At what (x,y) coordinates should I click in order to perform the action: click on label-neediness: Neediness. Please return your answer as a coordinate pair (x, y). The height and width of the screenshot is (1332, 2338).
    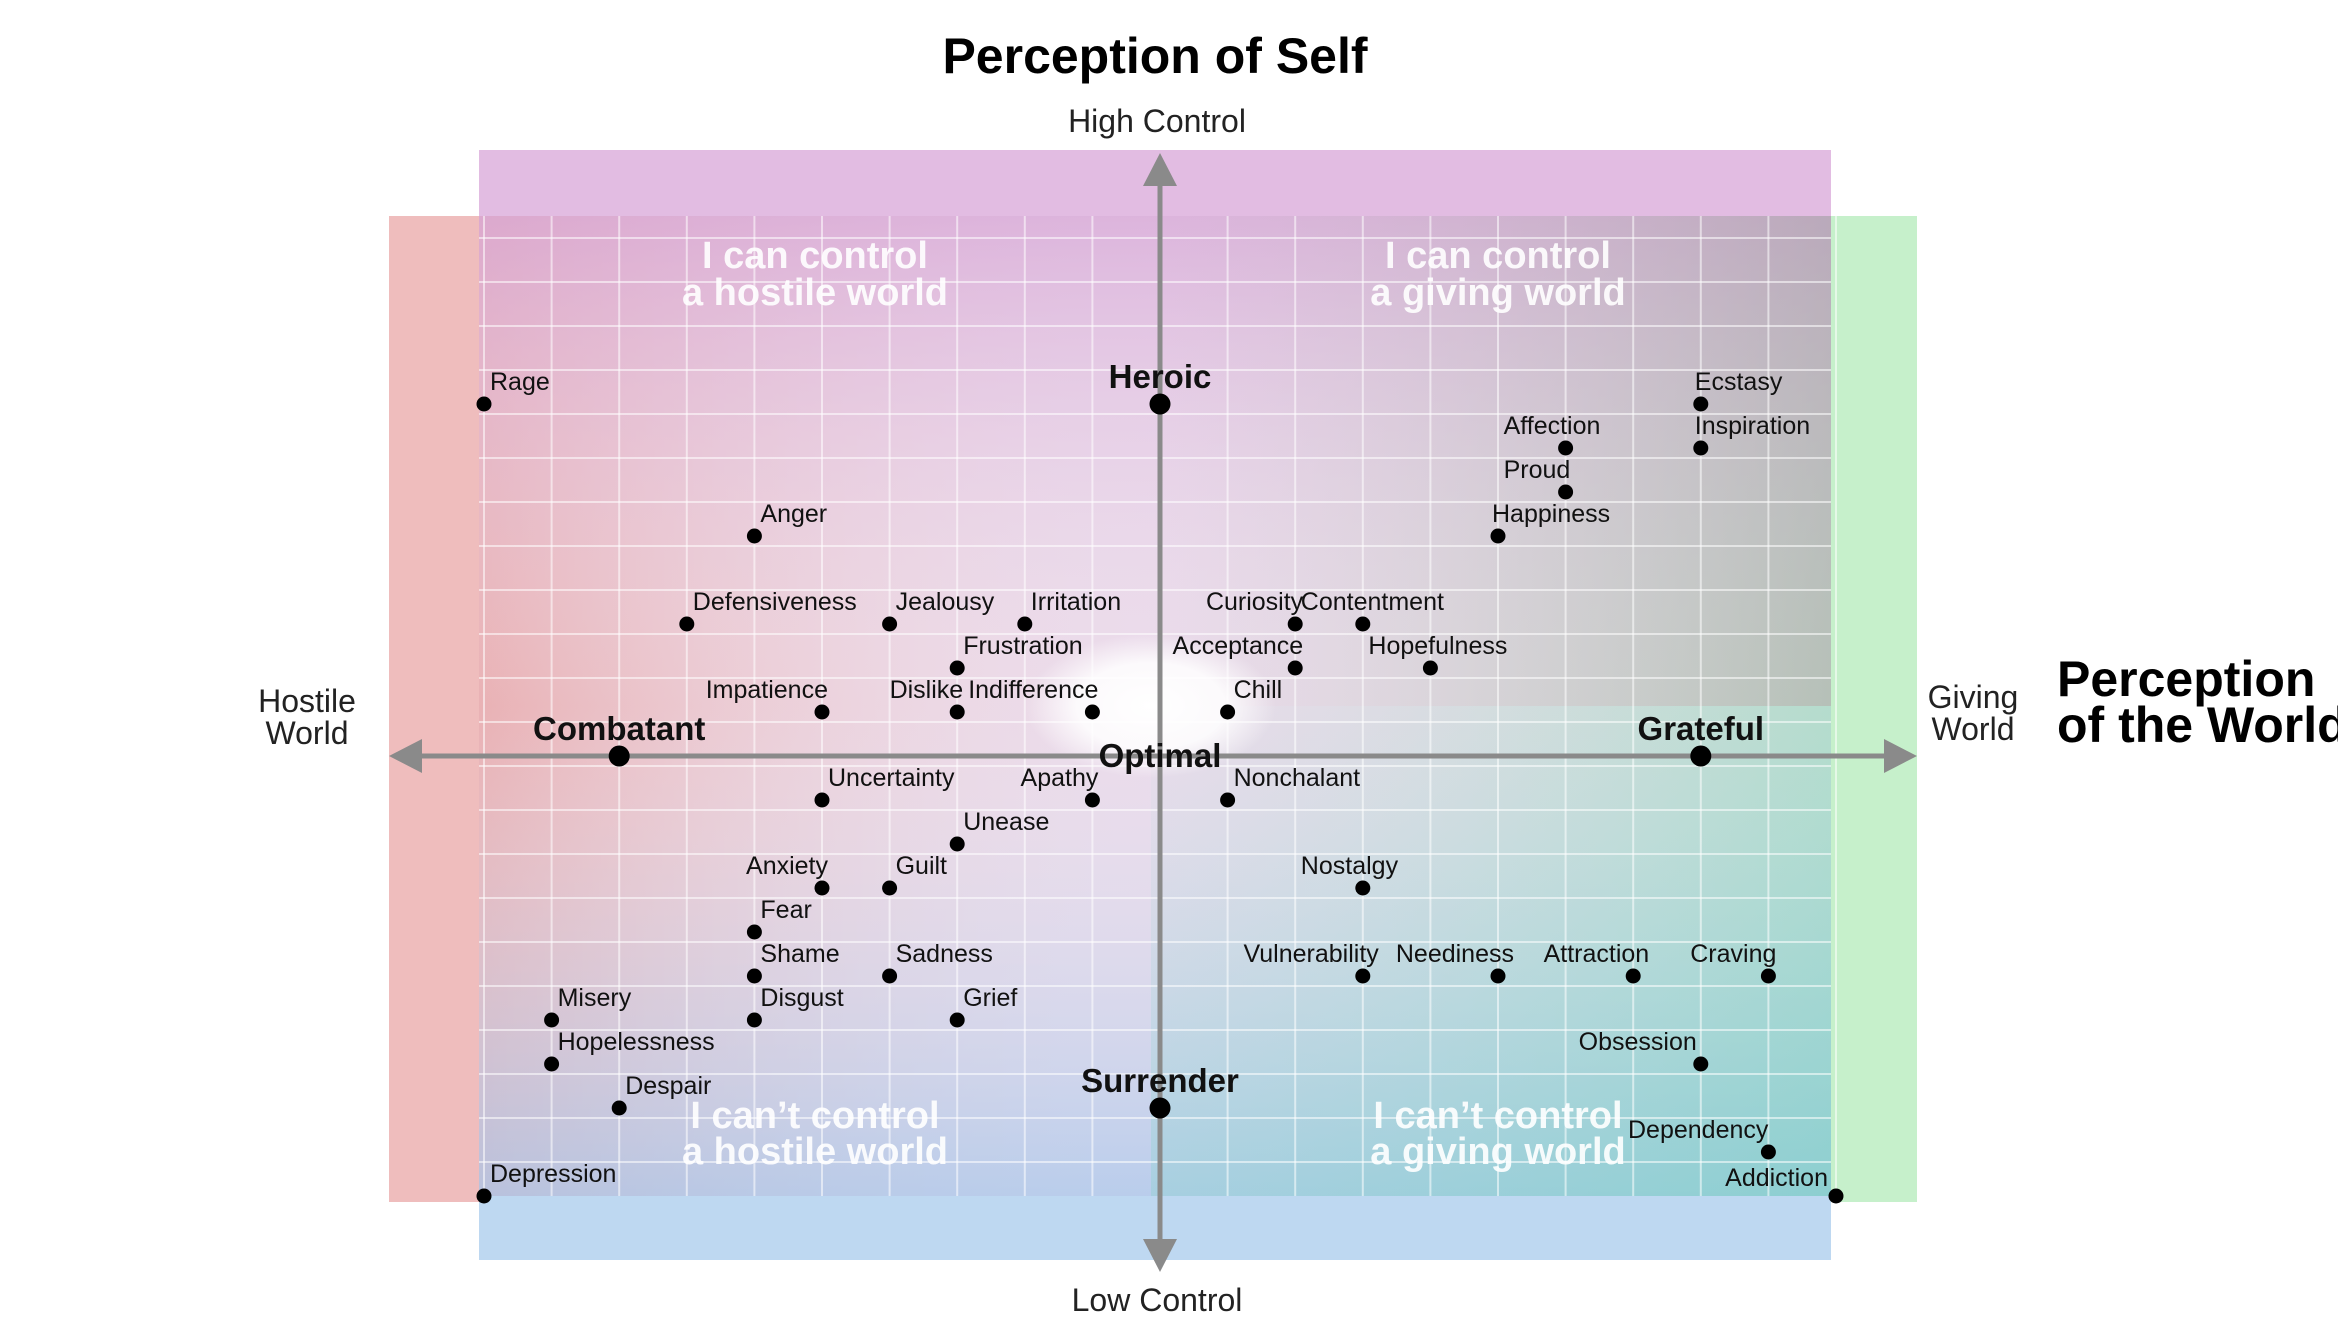
    Looking at the image, I should click on (1455, 954).